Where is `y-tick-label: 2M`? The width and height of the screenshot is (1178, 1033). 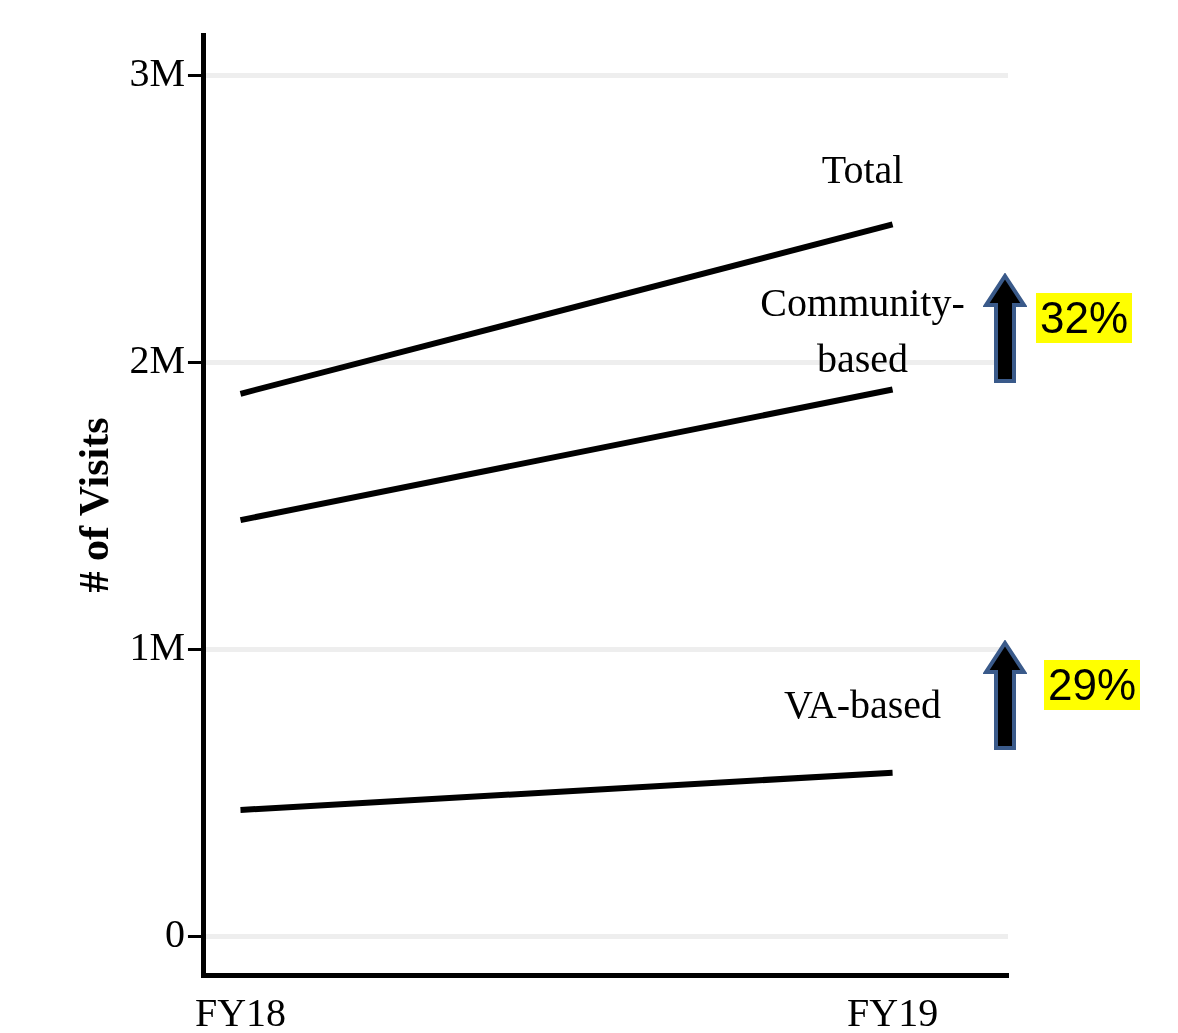 y-tick-label: 2M is located at coordinates (157, 359).